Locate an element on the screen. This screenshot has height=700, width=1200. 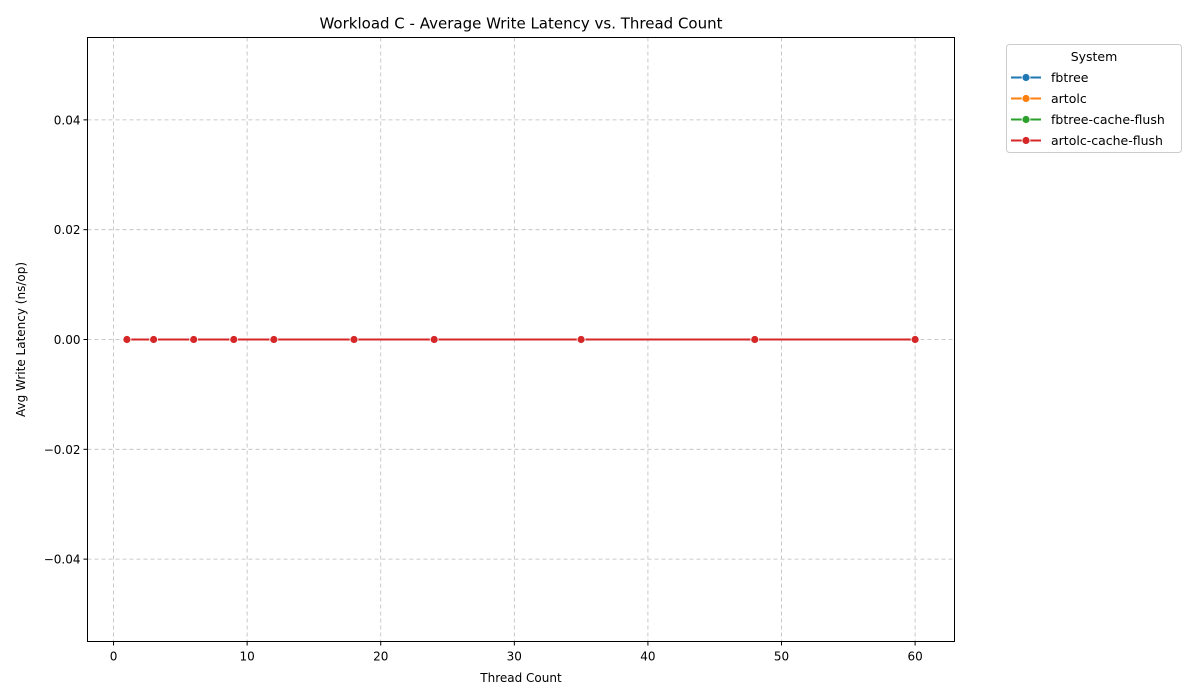
y-tick-label: −0.04 is located at coordinates (62, 560).